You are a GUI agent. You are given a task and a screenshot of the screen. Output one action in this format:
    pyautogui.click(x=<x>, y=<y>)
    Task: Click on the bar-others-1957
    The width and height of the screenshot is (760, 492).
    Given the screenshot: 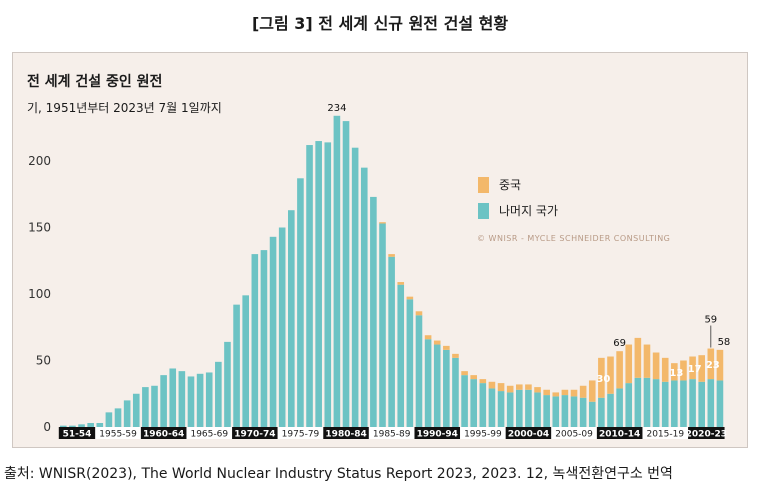 What is the action you would take?
    pyautogui.click(x=118, y=417)
    